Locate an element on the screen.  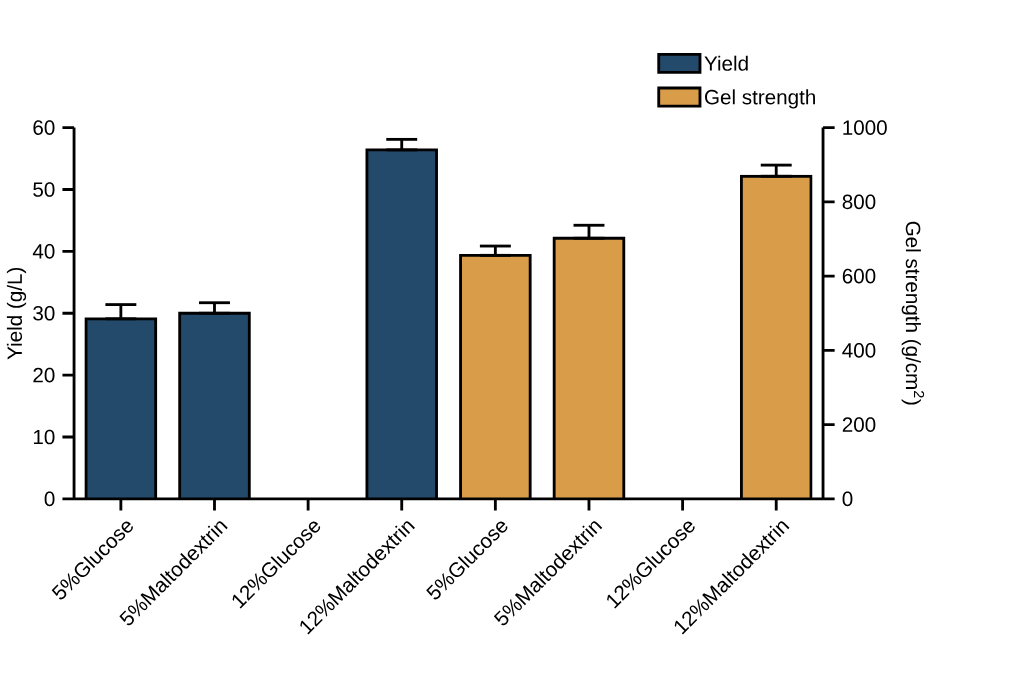
y-tick-label: 30 is located at coordinates (44, 313).